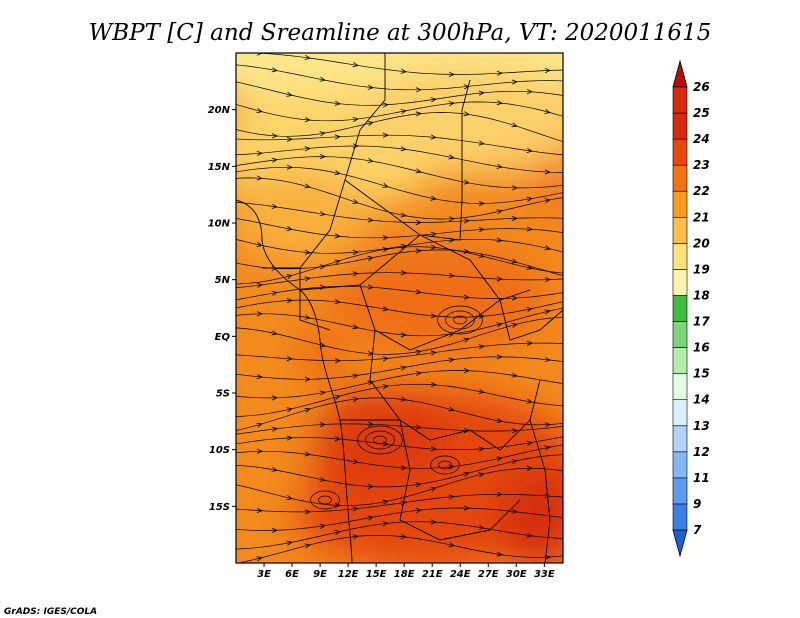 The image size is (800, 618). What do you see at coordinates (701, 191) in the screenshot?
I see `colorbar-label: 22` at bounding box center [701, 191].